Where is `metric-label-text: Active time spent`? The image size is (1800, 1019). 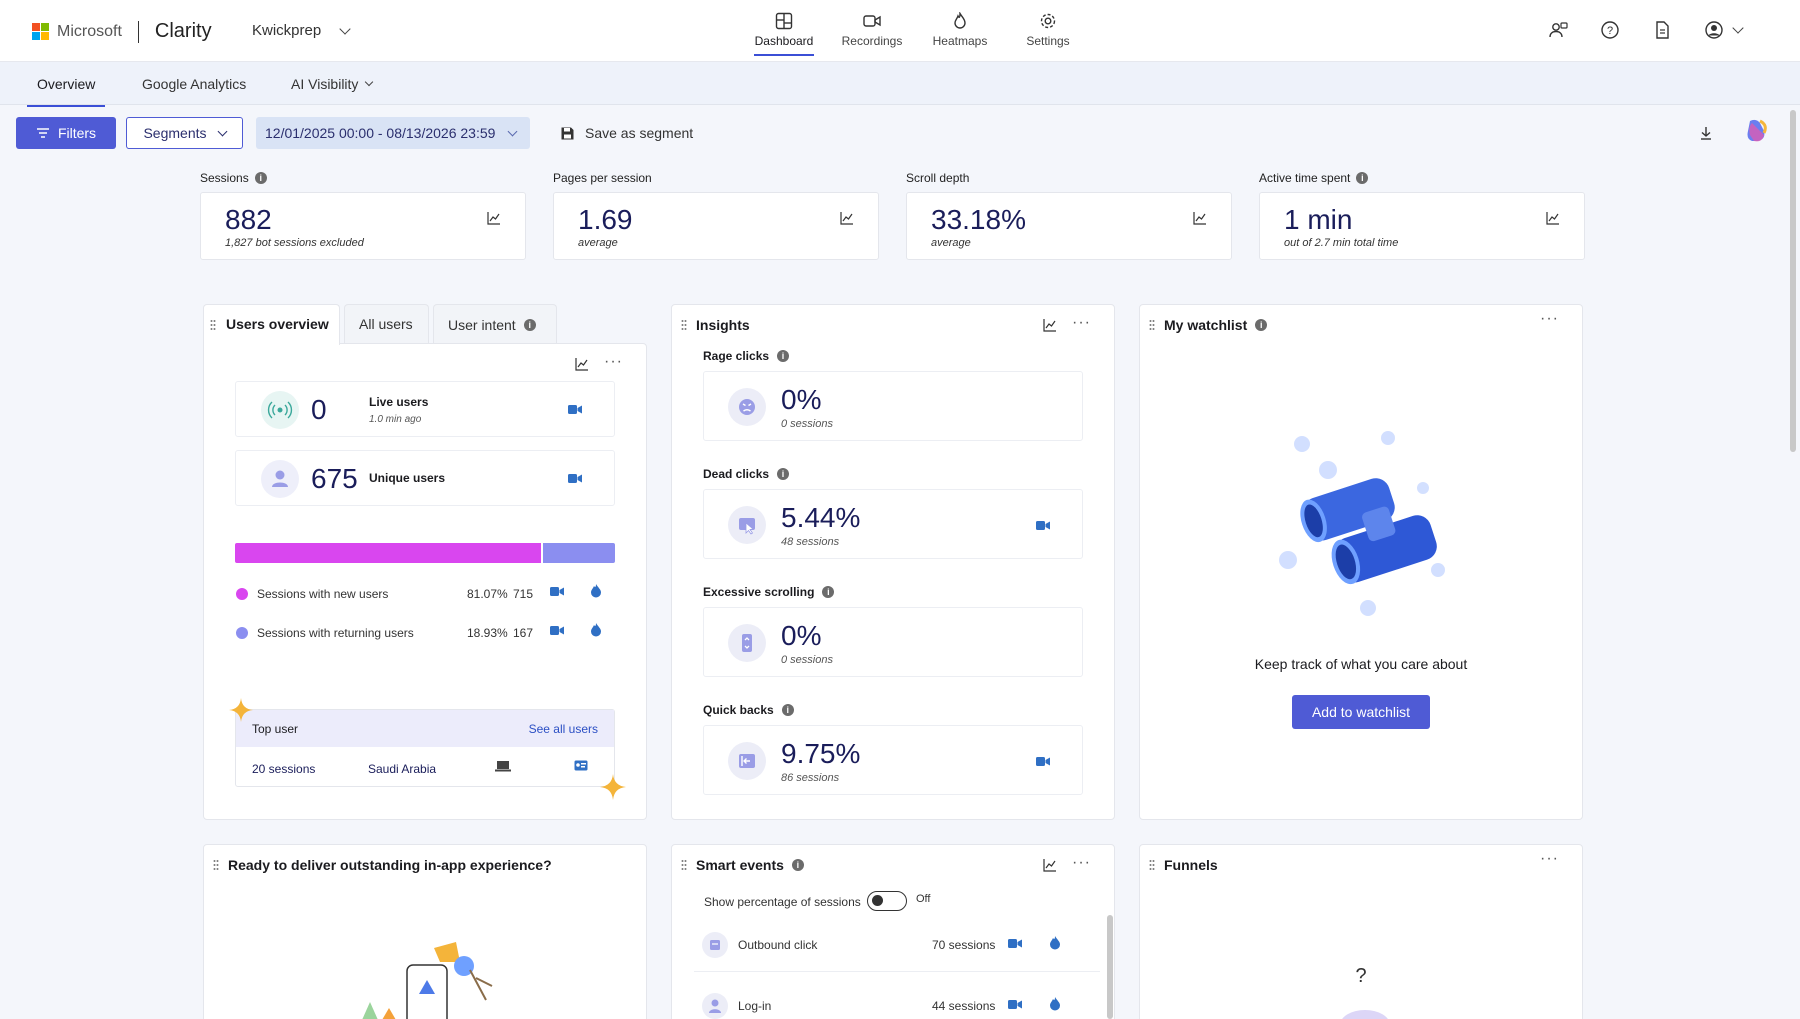
metric-label-text: Active time spent is located at coordinates (1305, 178).